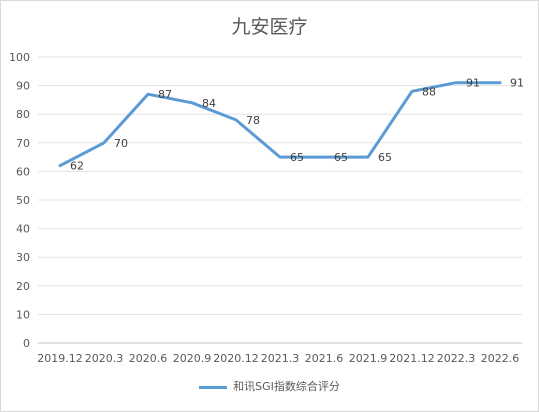 This screenshot has width=539, height=412. I want to click on x-tick-label: 2021.9, so click(368, 358).